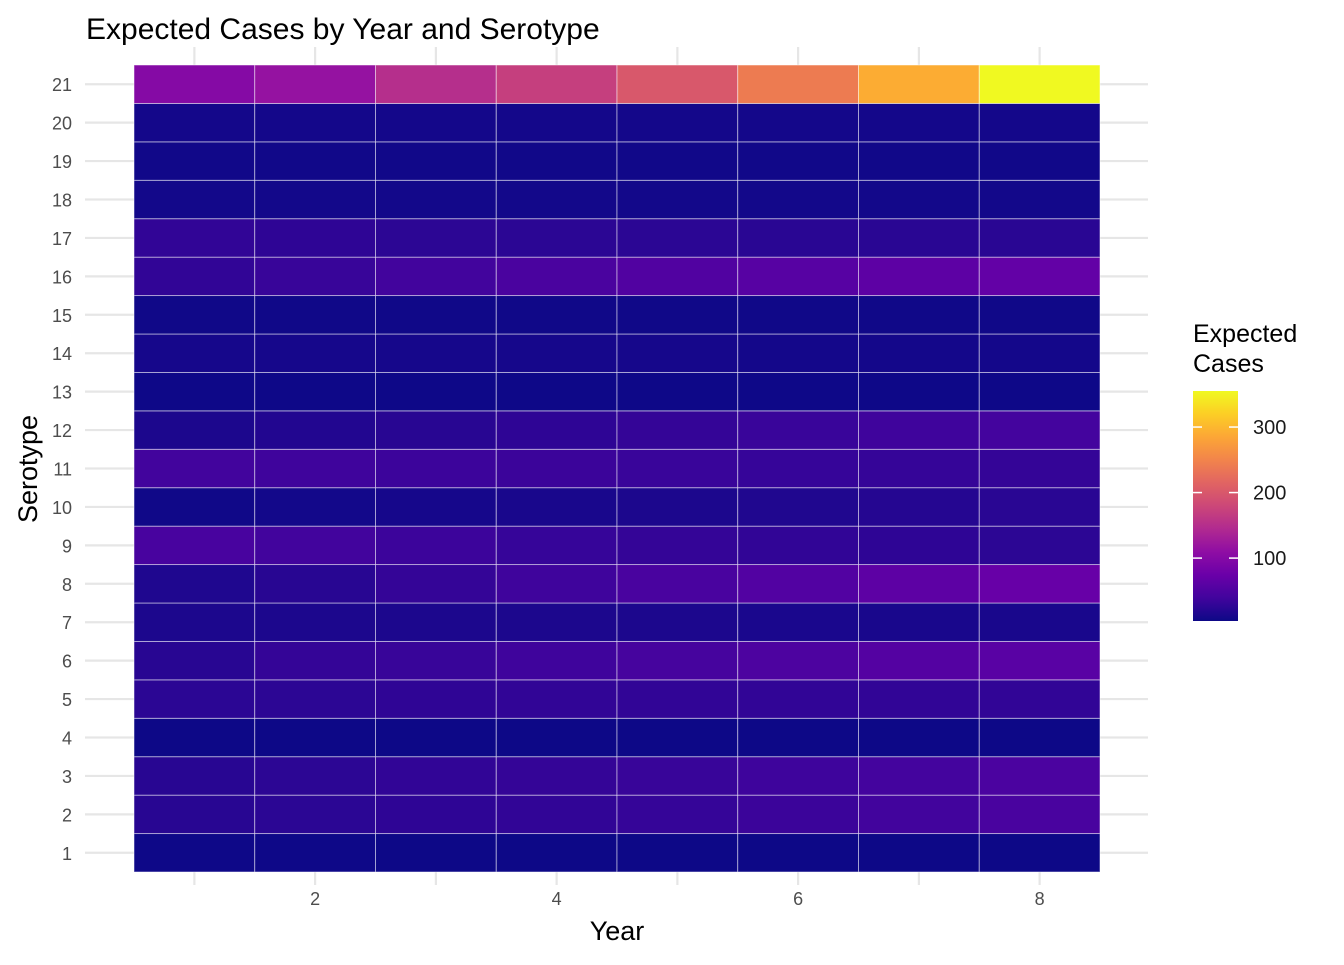 This screenshot has width=1344, height=965. Describe the element at coordinates (62, 277) in the screenshot. I see `y-tick-label-16: 16` at that location.